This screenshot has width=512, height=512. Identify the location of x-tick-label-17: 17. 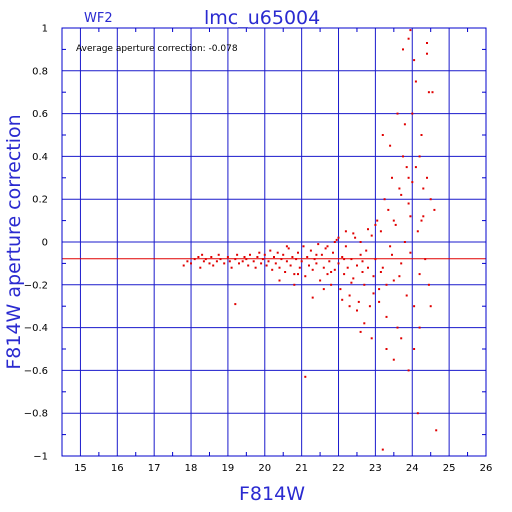
(154, 468).